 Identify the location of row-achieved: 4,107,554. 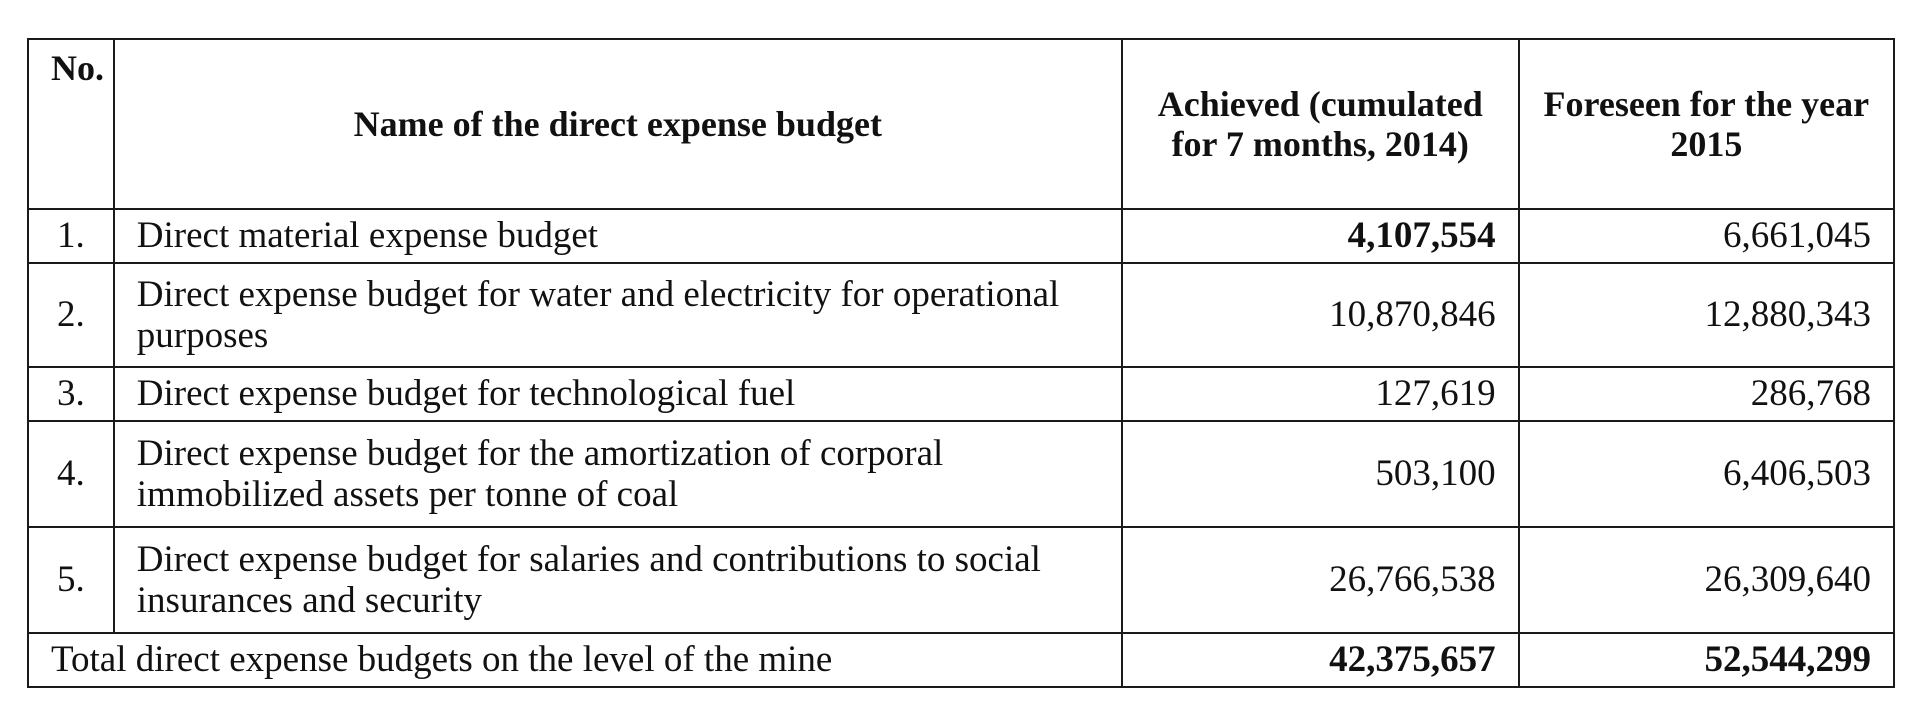
(1320, 236).